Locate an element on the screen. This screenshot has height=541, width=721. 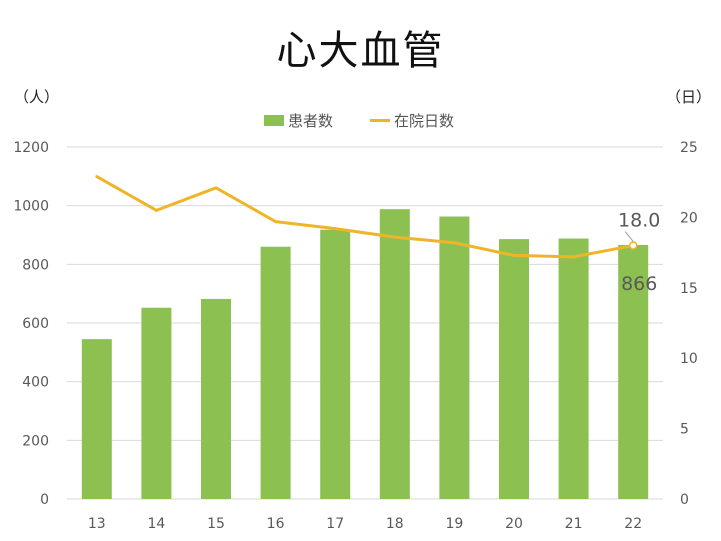
x-tick-label: 18 is located at coordinates (395, 524).